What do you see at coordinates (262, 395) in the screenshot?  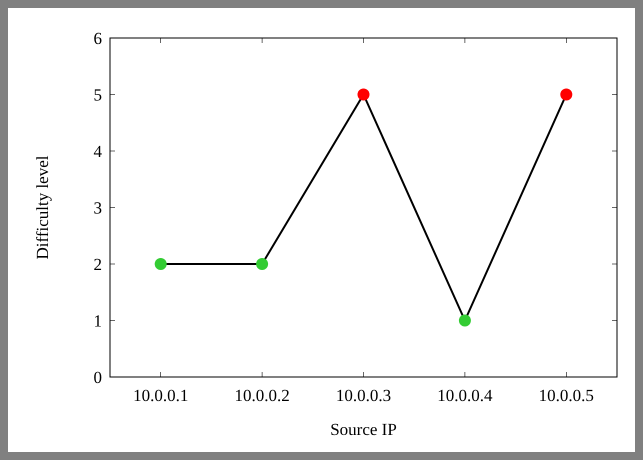 I see `x-tick-label: 10.0.0.2` at bounding box center [262, 395].